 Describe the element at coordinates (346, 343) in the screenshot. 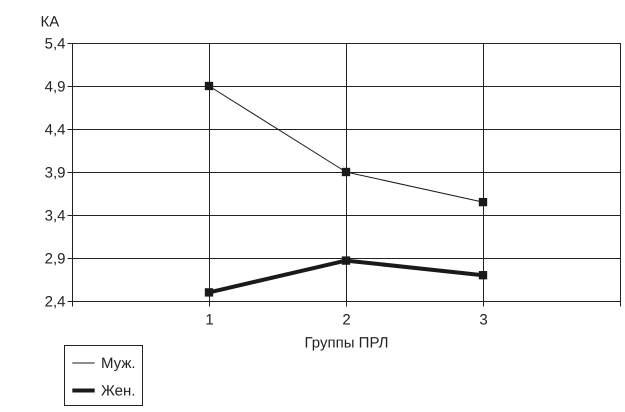

I see `x-axis-title: Группы ПРЛ` at that location.